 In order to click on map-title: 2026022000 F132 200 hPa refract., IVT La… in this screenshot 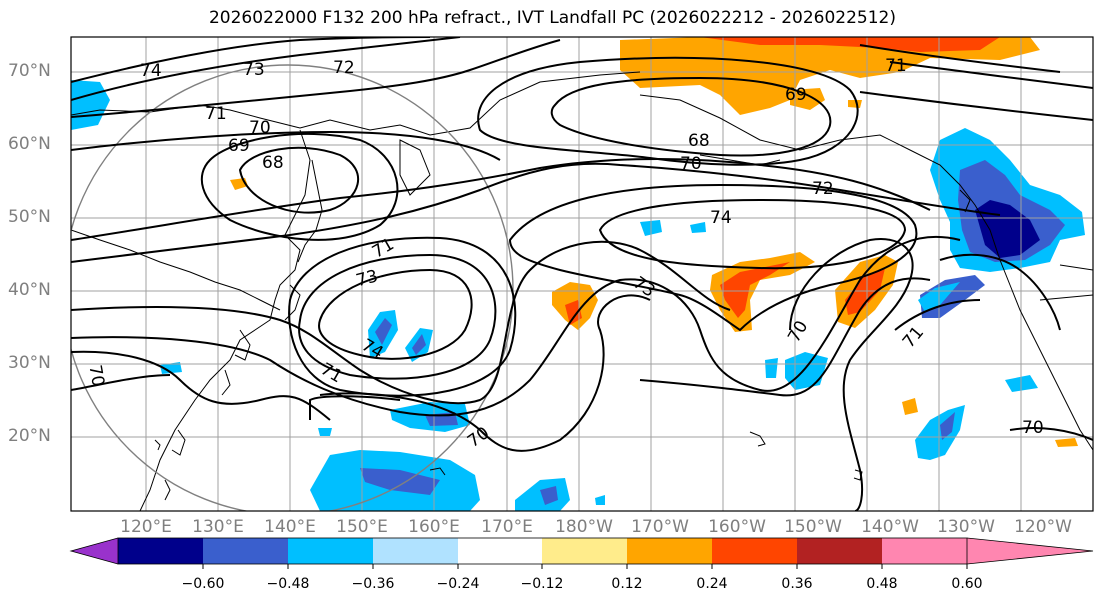, I will do `click(552, 18)`.